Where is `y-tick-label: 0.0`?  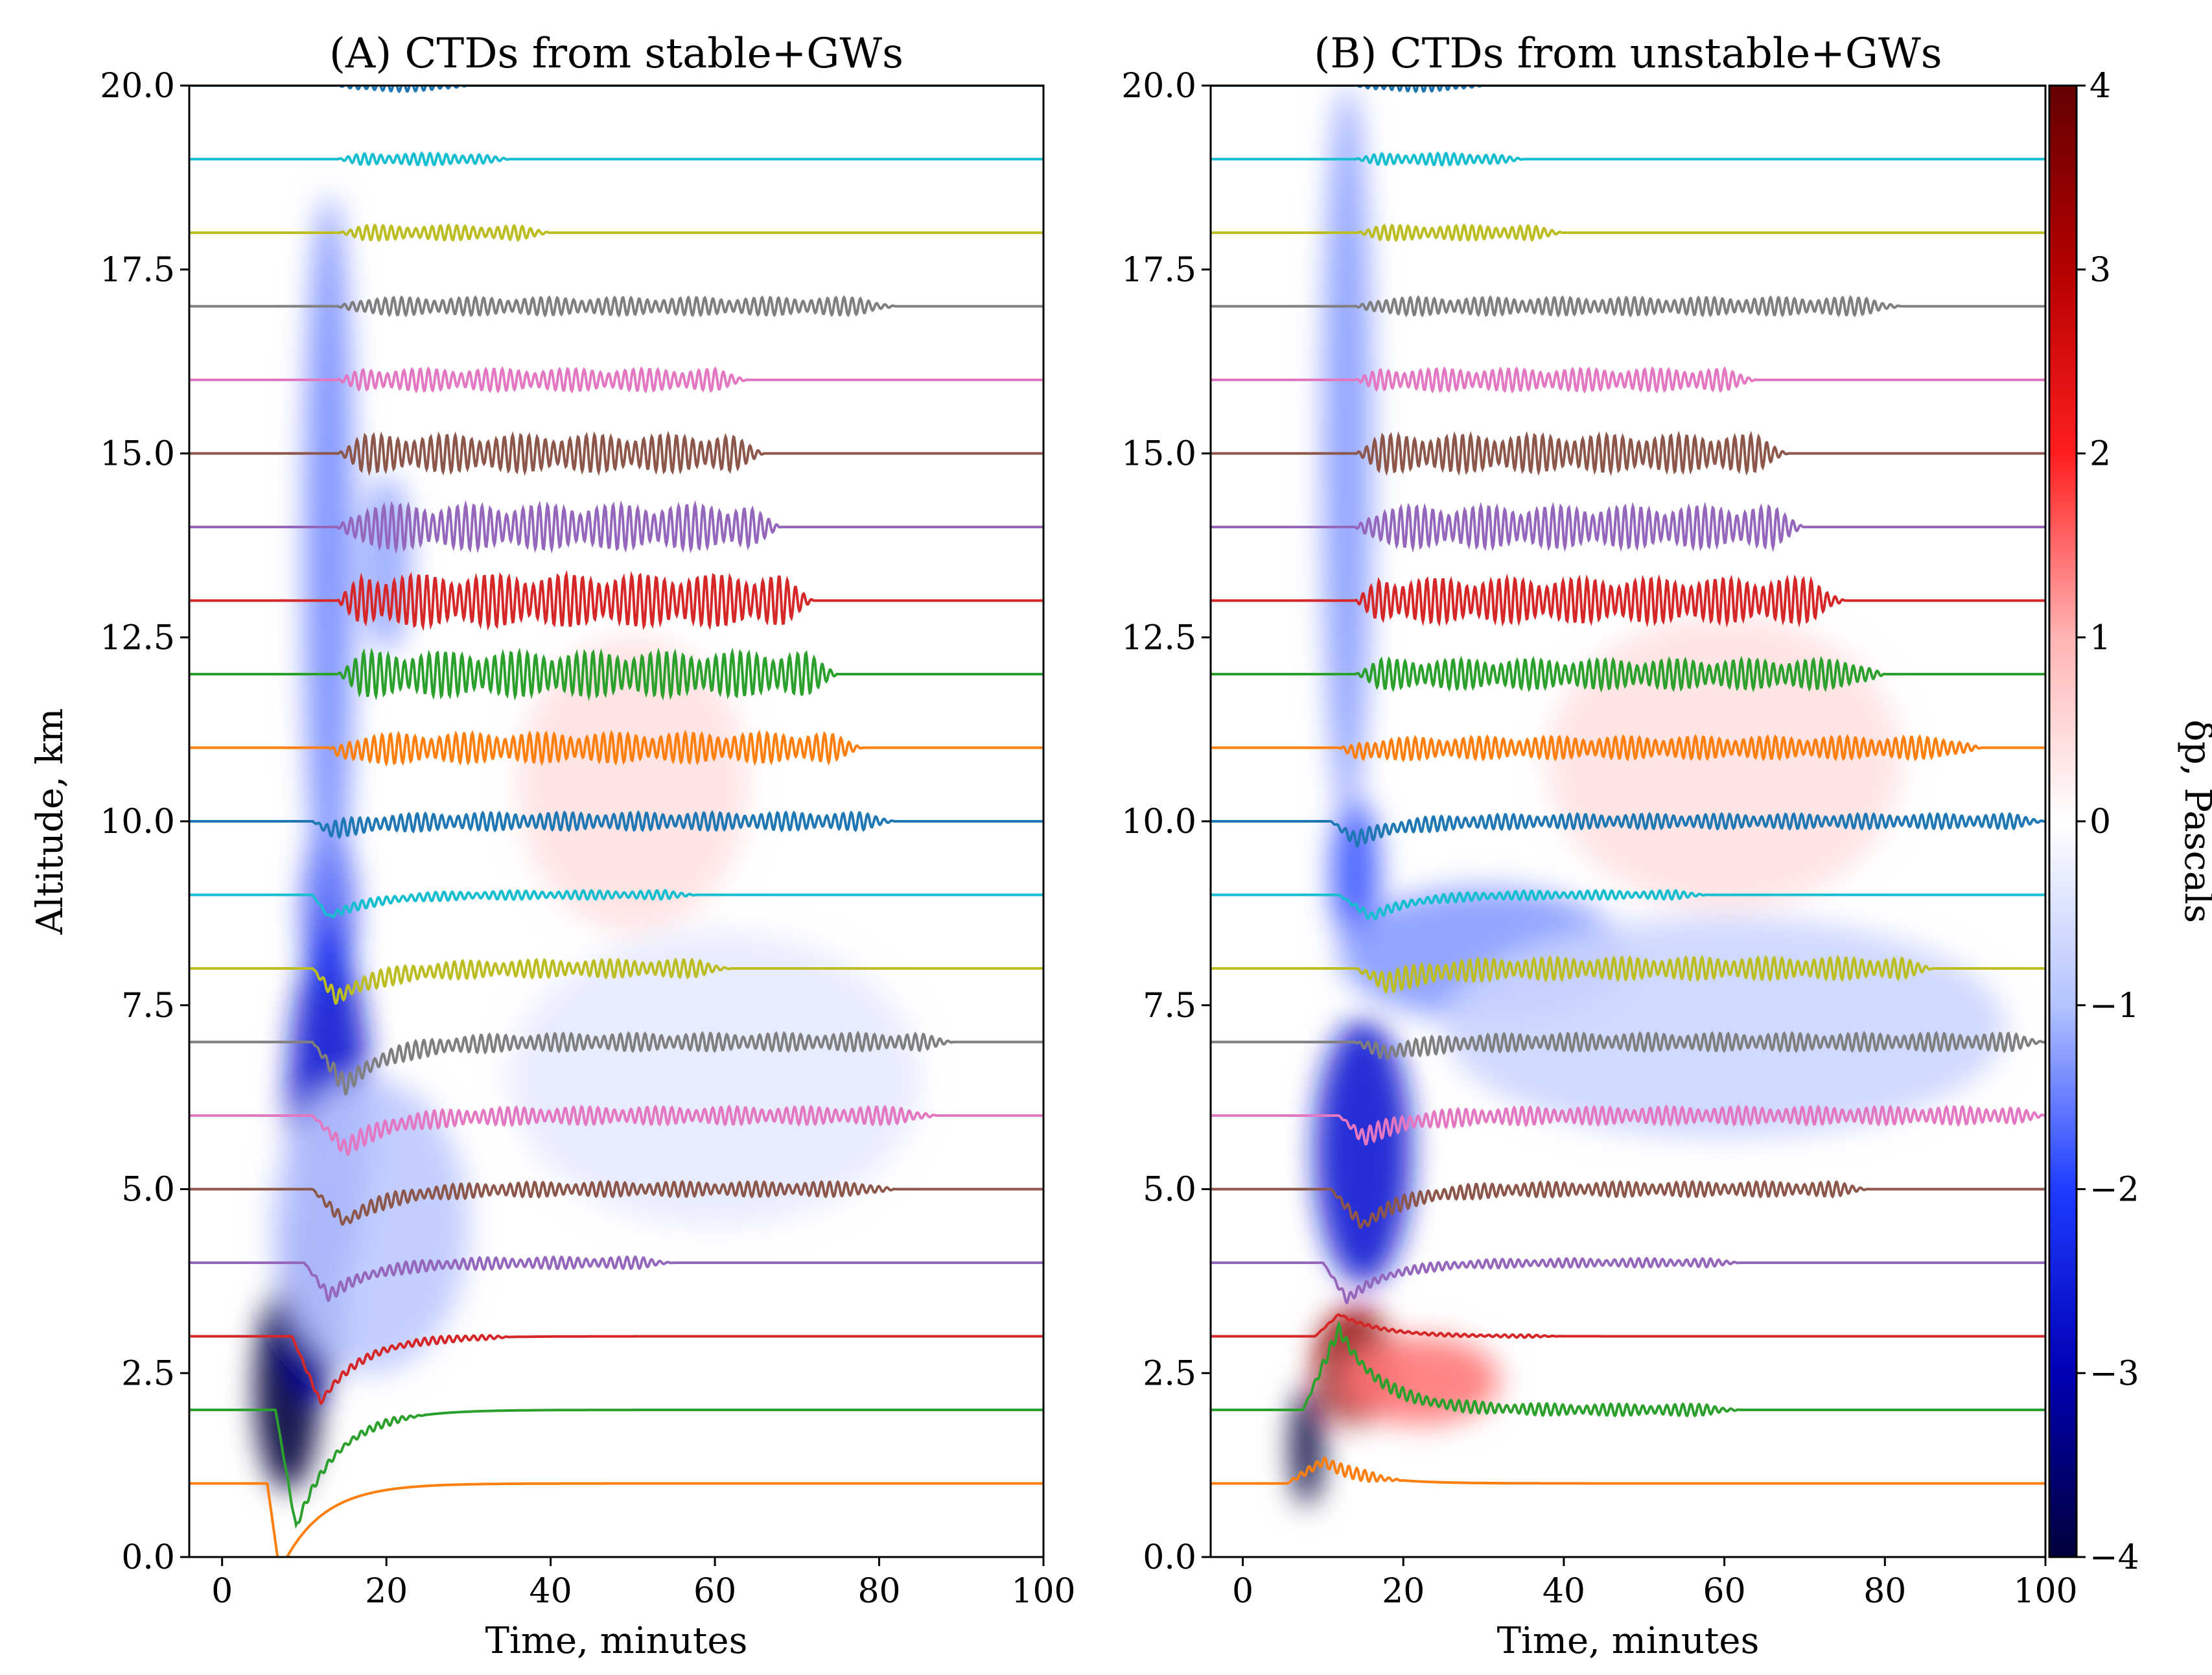 y-tick-label: 0.0 is located at coordinates (1169, 1558).